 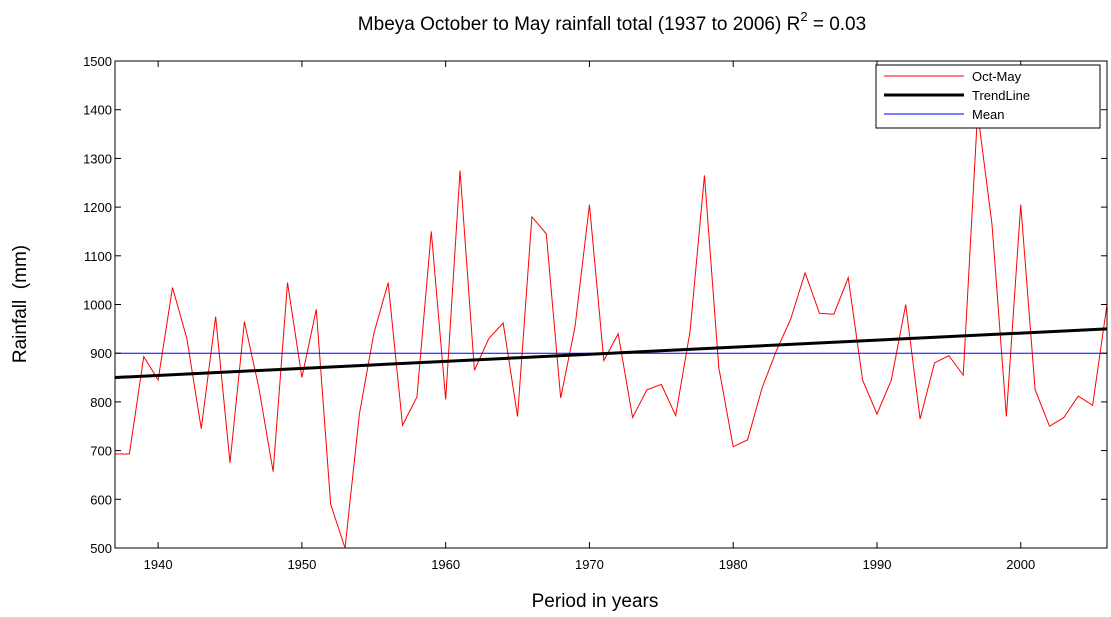 I want to click on x-tick-label: 2000, so click(x=1020, y=564).